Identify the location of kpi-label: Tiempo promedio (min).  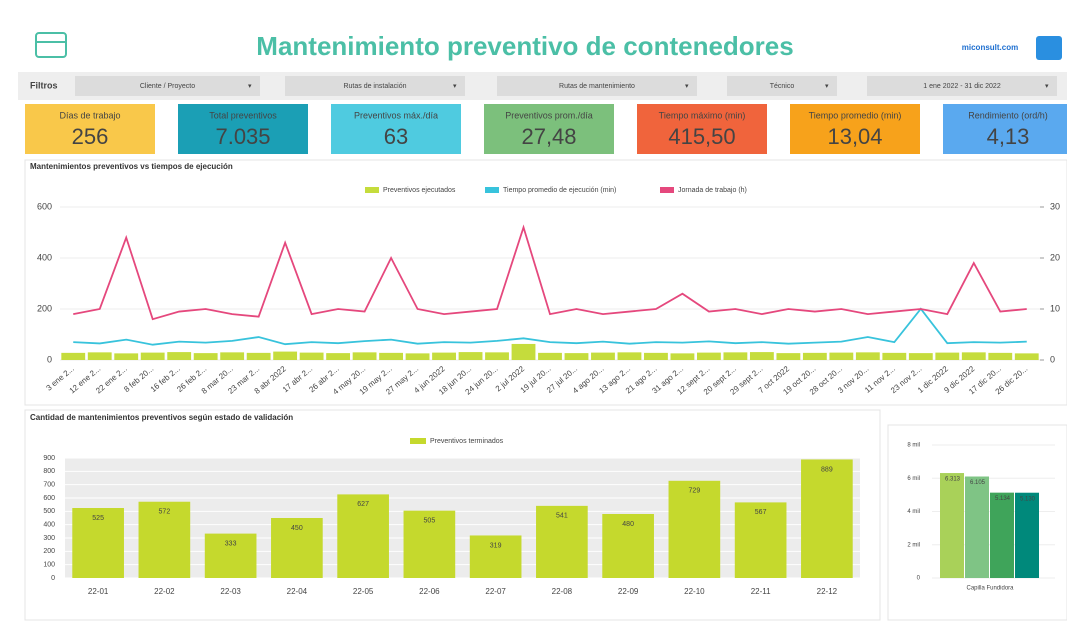
(855, 115).